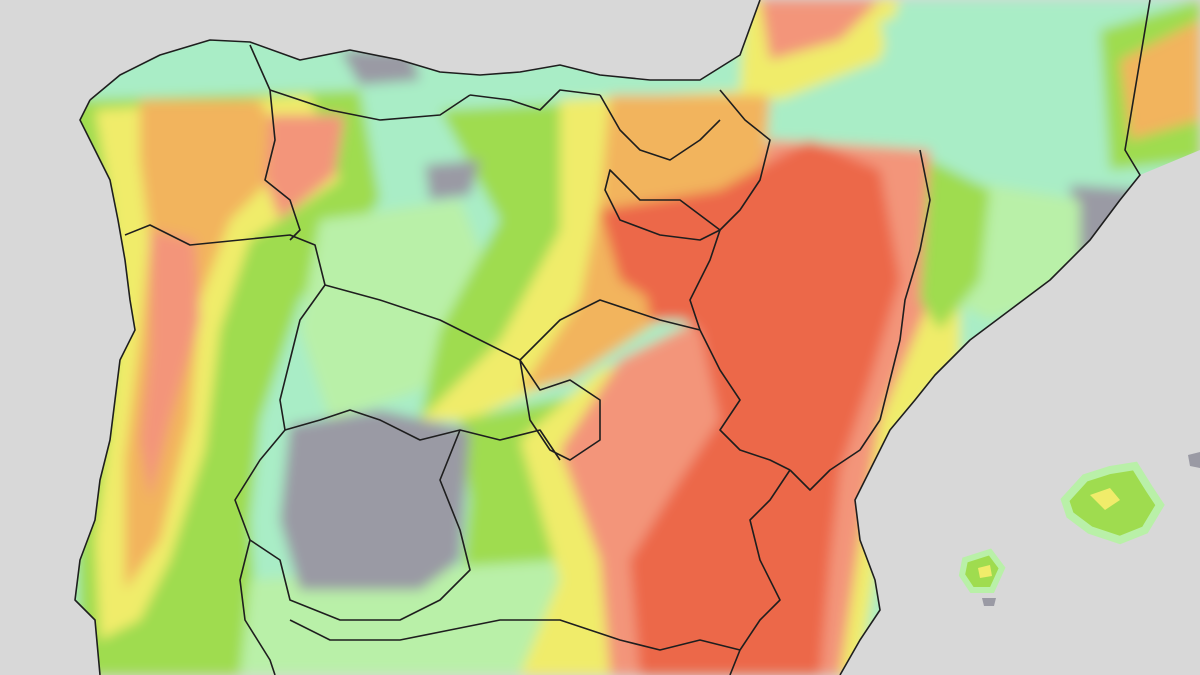 The width and height of the screenshot is (1200, 675). I want to click on border-asturias-leon, so click(370, 105).